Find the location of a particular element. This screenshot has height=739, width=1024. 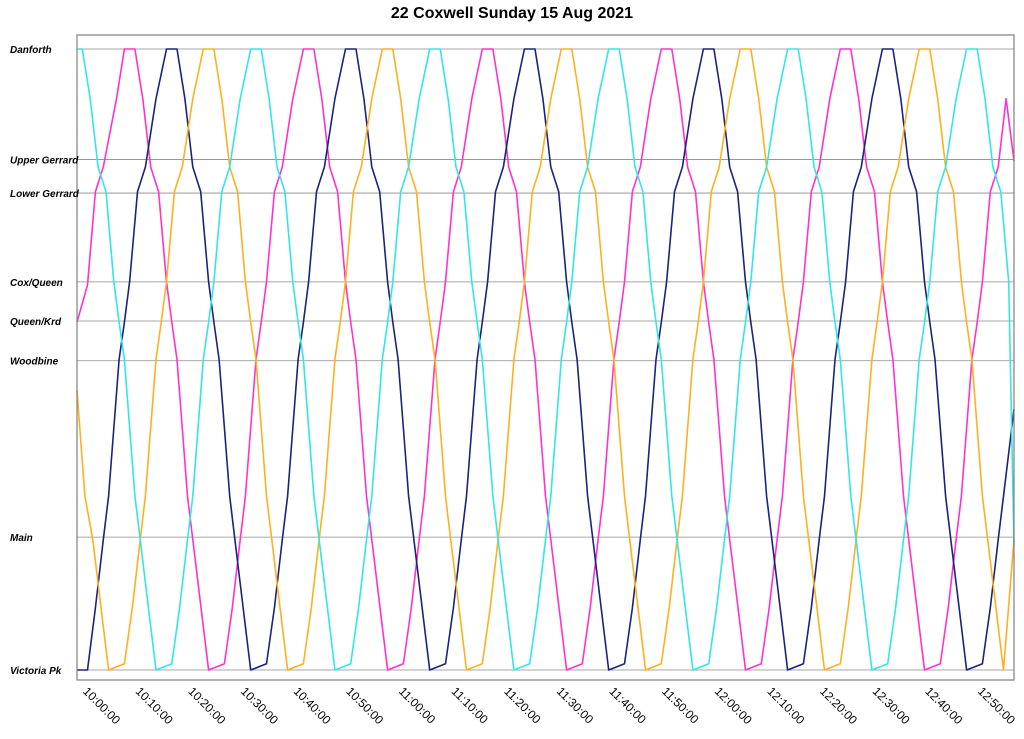

x-tick-label: 12:20:00 is located at coordinates (838, 705).